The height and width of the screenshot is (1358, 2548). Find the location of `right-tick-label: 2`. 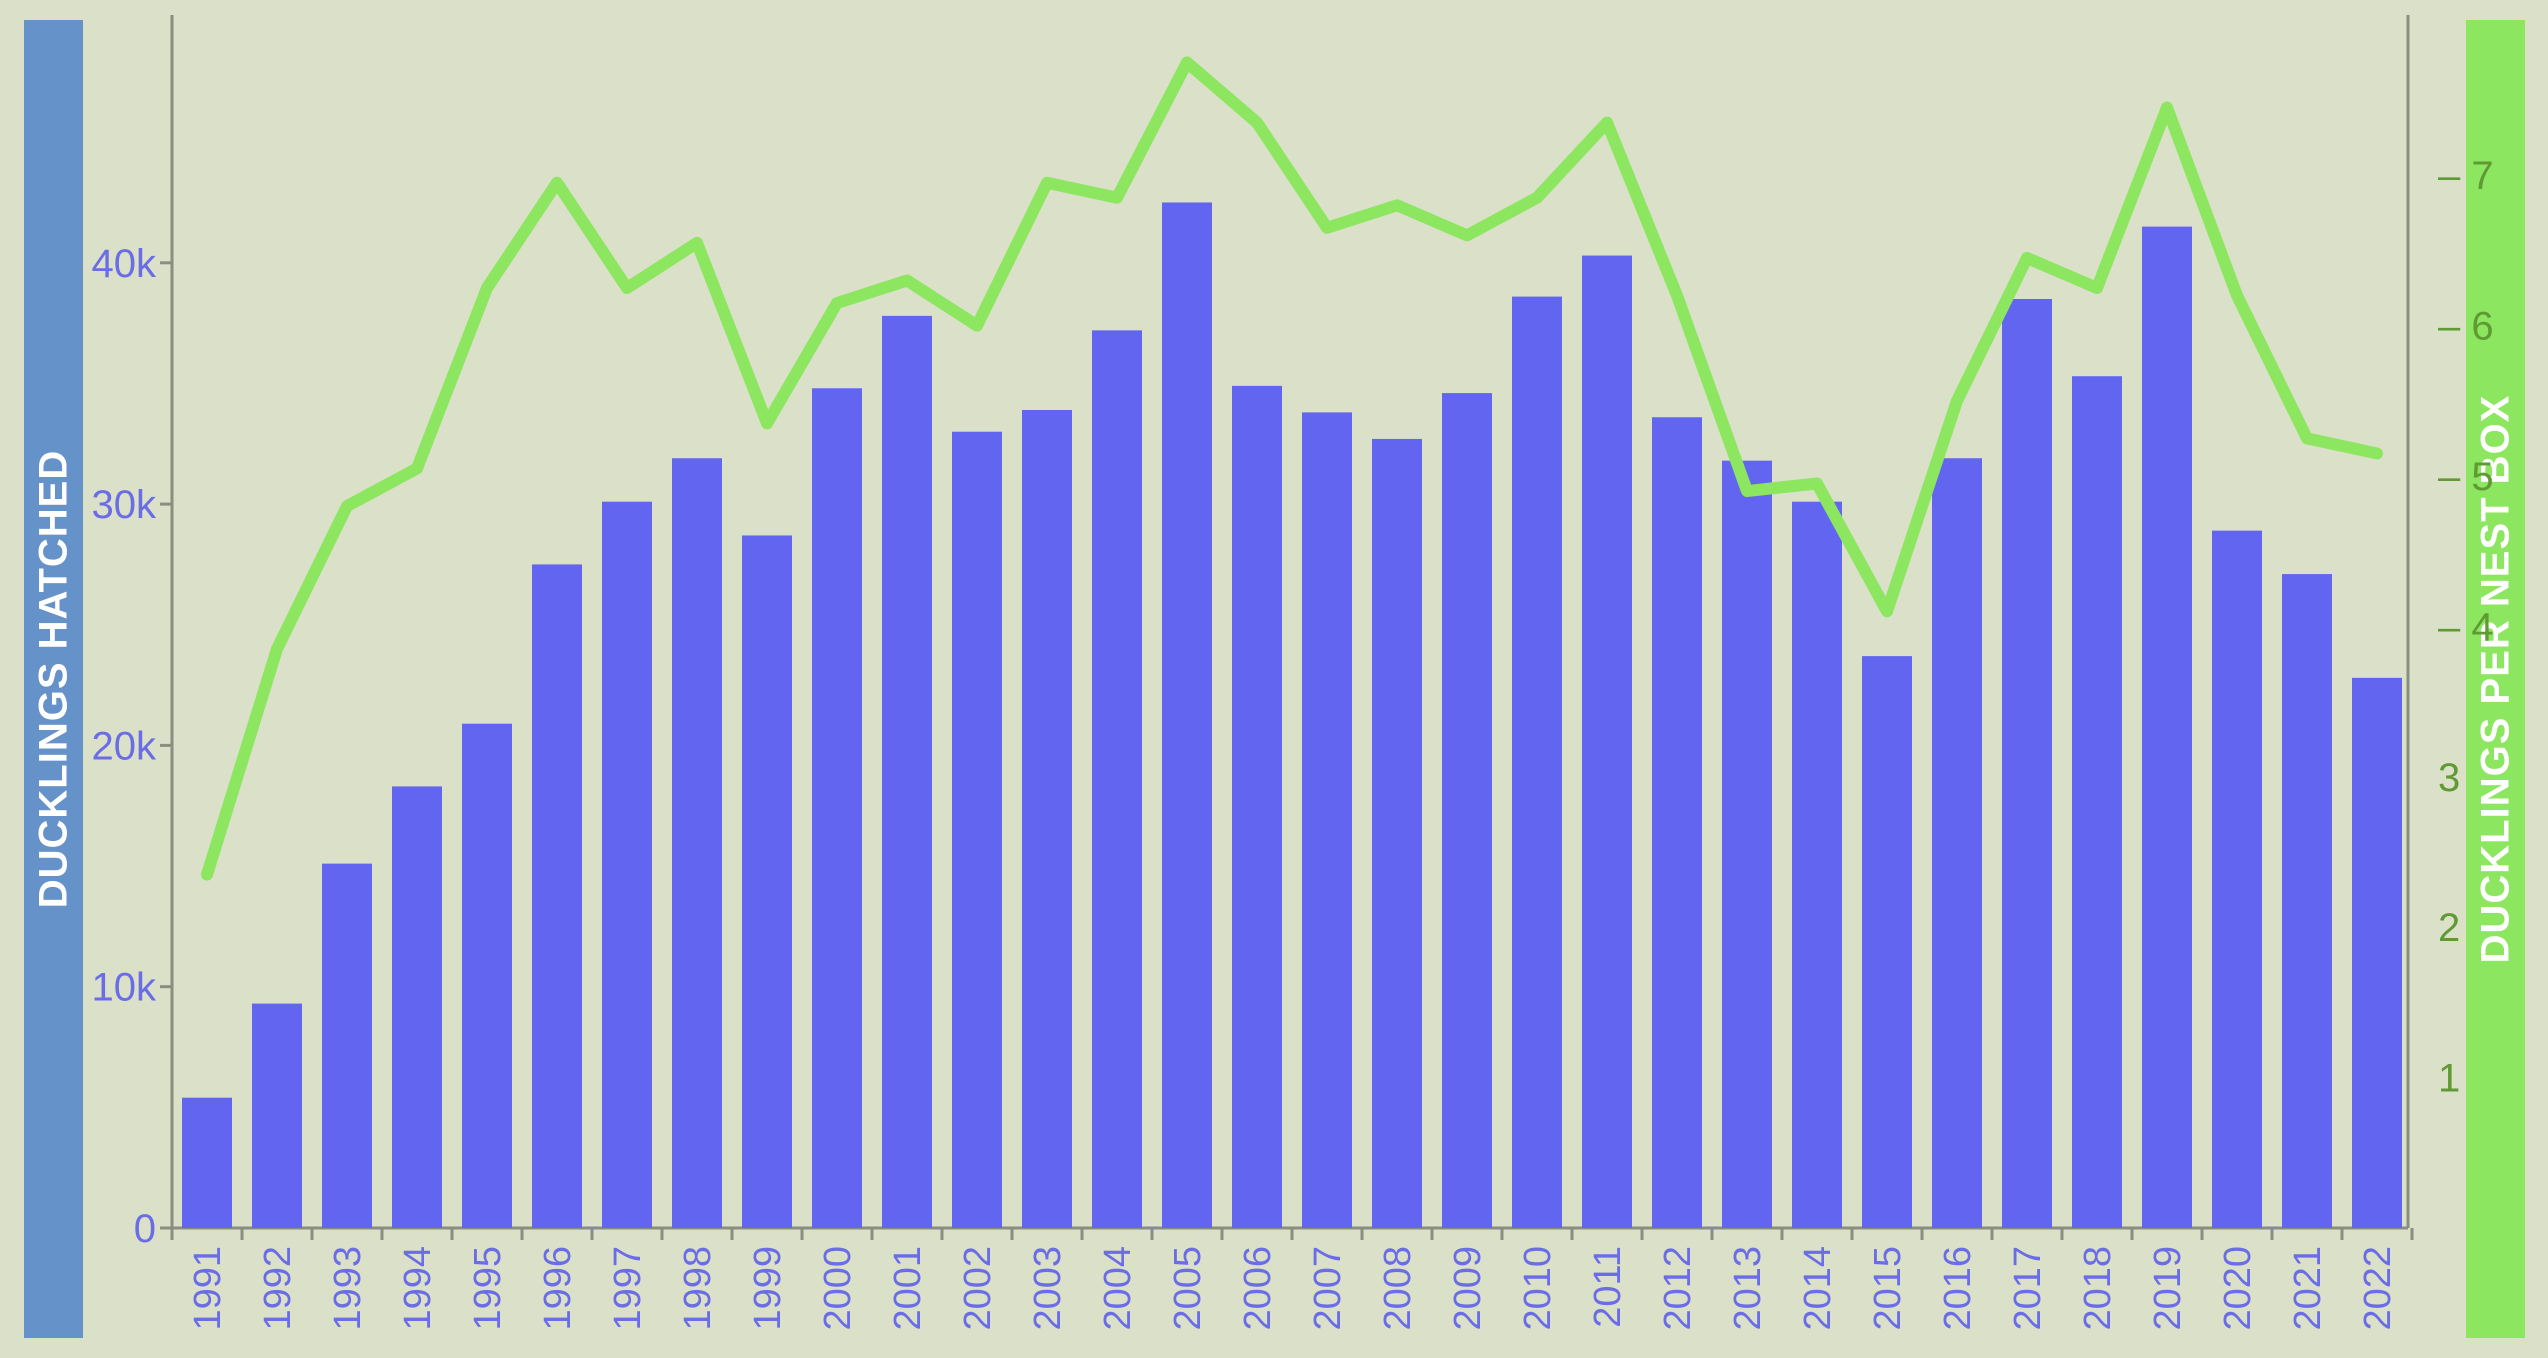

right-tick-label: 2 is located at coordinates (2449, 928).